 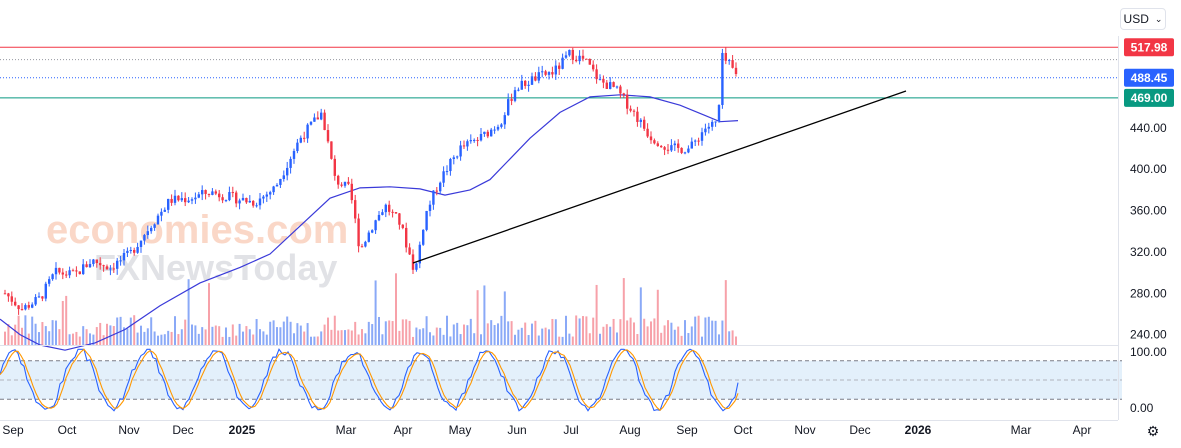 What do you see at coordinates (1143, 19) in the screenshot?
I see `currency-selector: USD ⌄` at bounding box center [1143, 19].